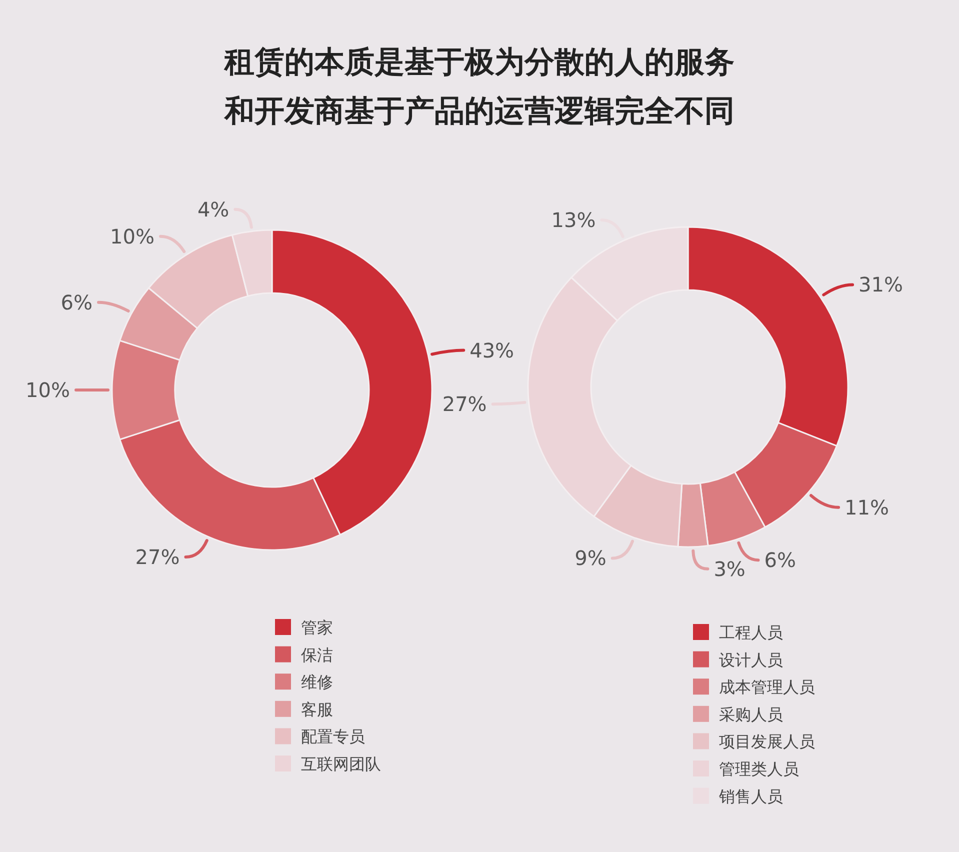 Image resolution: width=959 pixels, height=852 pixels. What do you see at coordinates (573, 220) in the screenshot?
I see `data-label: 13%` at bounding box center [573, 220].